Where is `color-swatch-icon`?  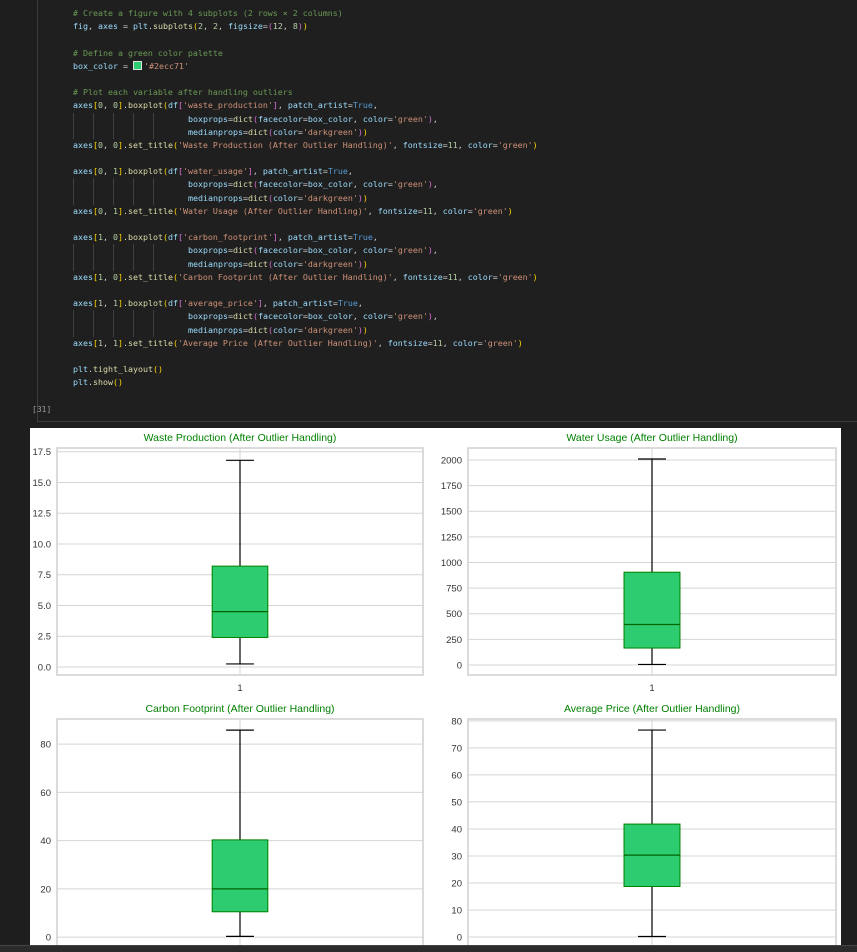 color-swatch-icon is located at coordinates (137, 65).